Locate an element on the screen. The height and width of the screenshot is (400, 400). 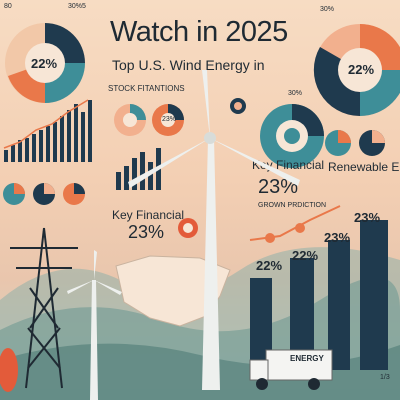
donut-left-percent: 22% is located at coordinates (44, 63).